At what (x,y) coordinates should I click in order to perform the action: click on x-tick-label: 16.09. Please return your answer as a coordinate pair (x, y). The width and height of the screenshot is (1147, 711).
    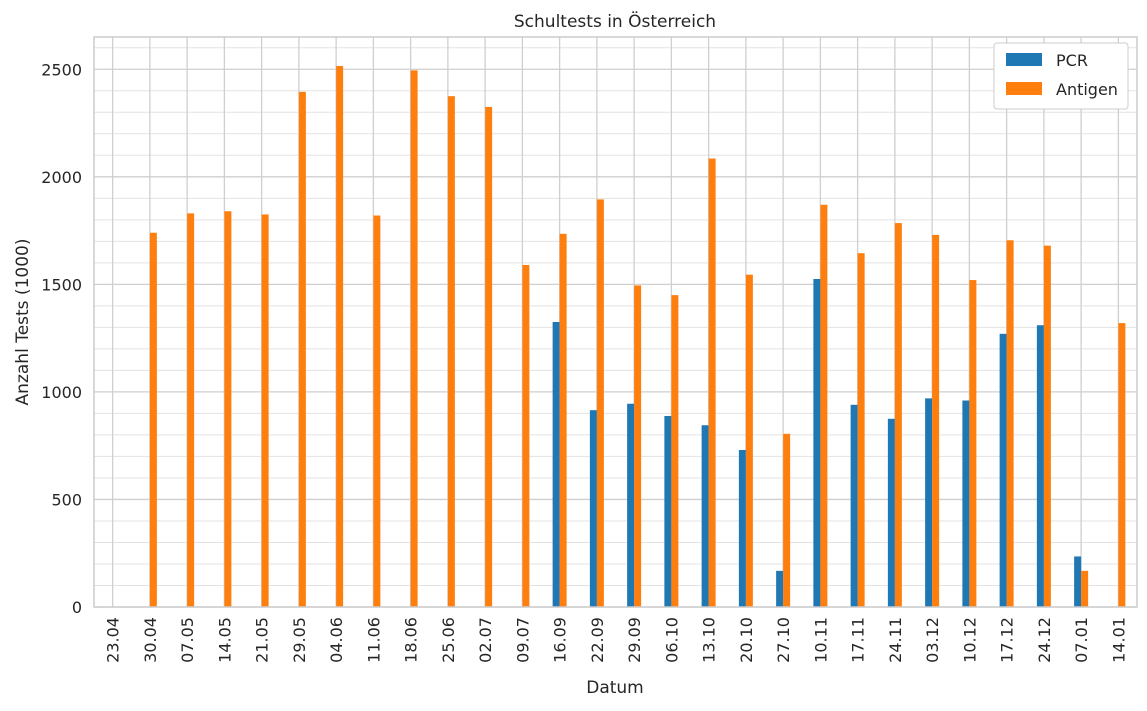
    Looking at the image, I should click on (560, 640).